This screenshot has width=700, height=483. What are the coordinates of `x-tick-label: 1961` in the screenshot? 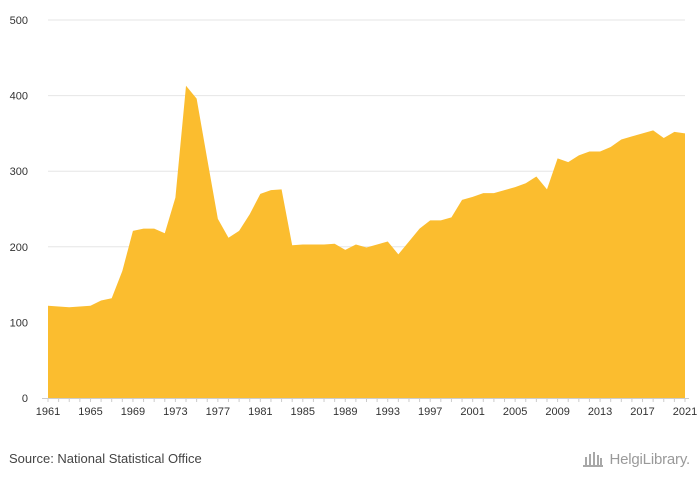 It's located at (48, 412).